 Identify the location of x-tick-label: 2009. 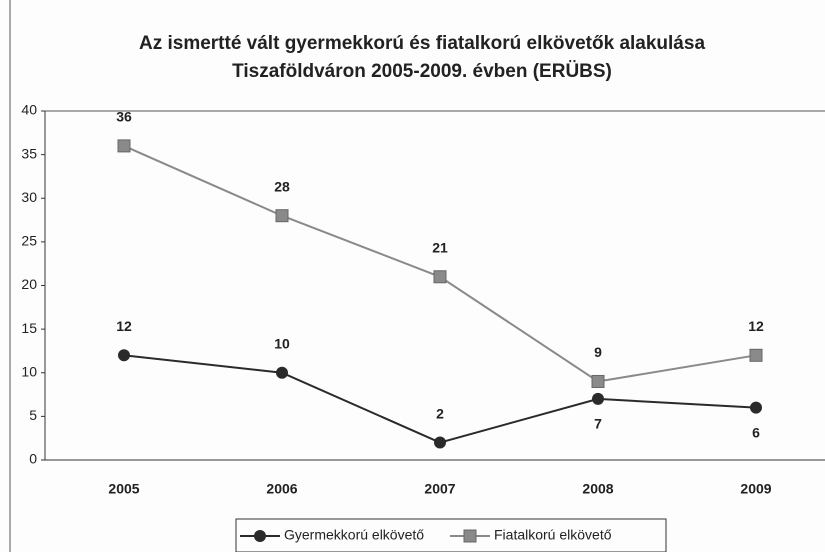
(755, 489).